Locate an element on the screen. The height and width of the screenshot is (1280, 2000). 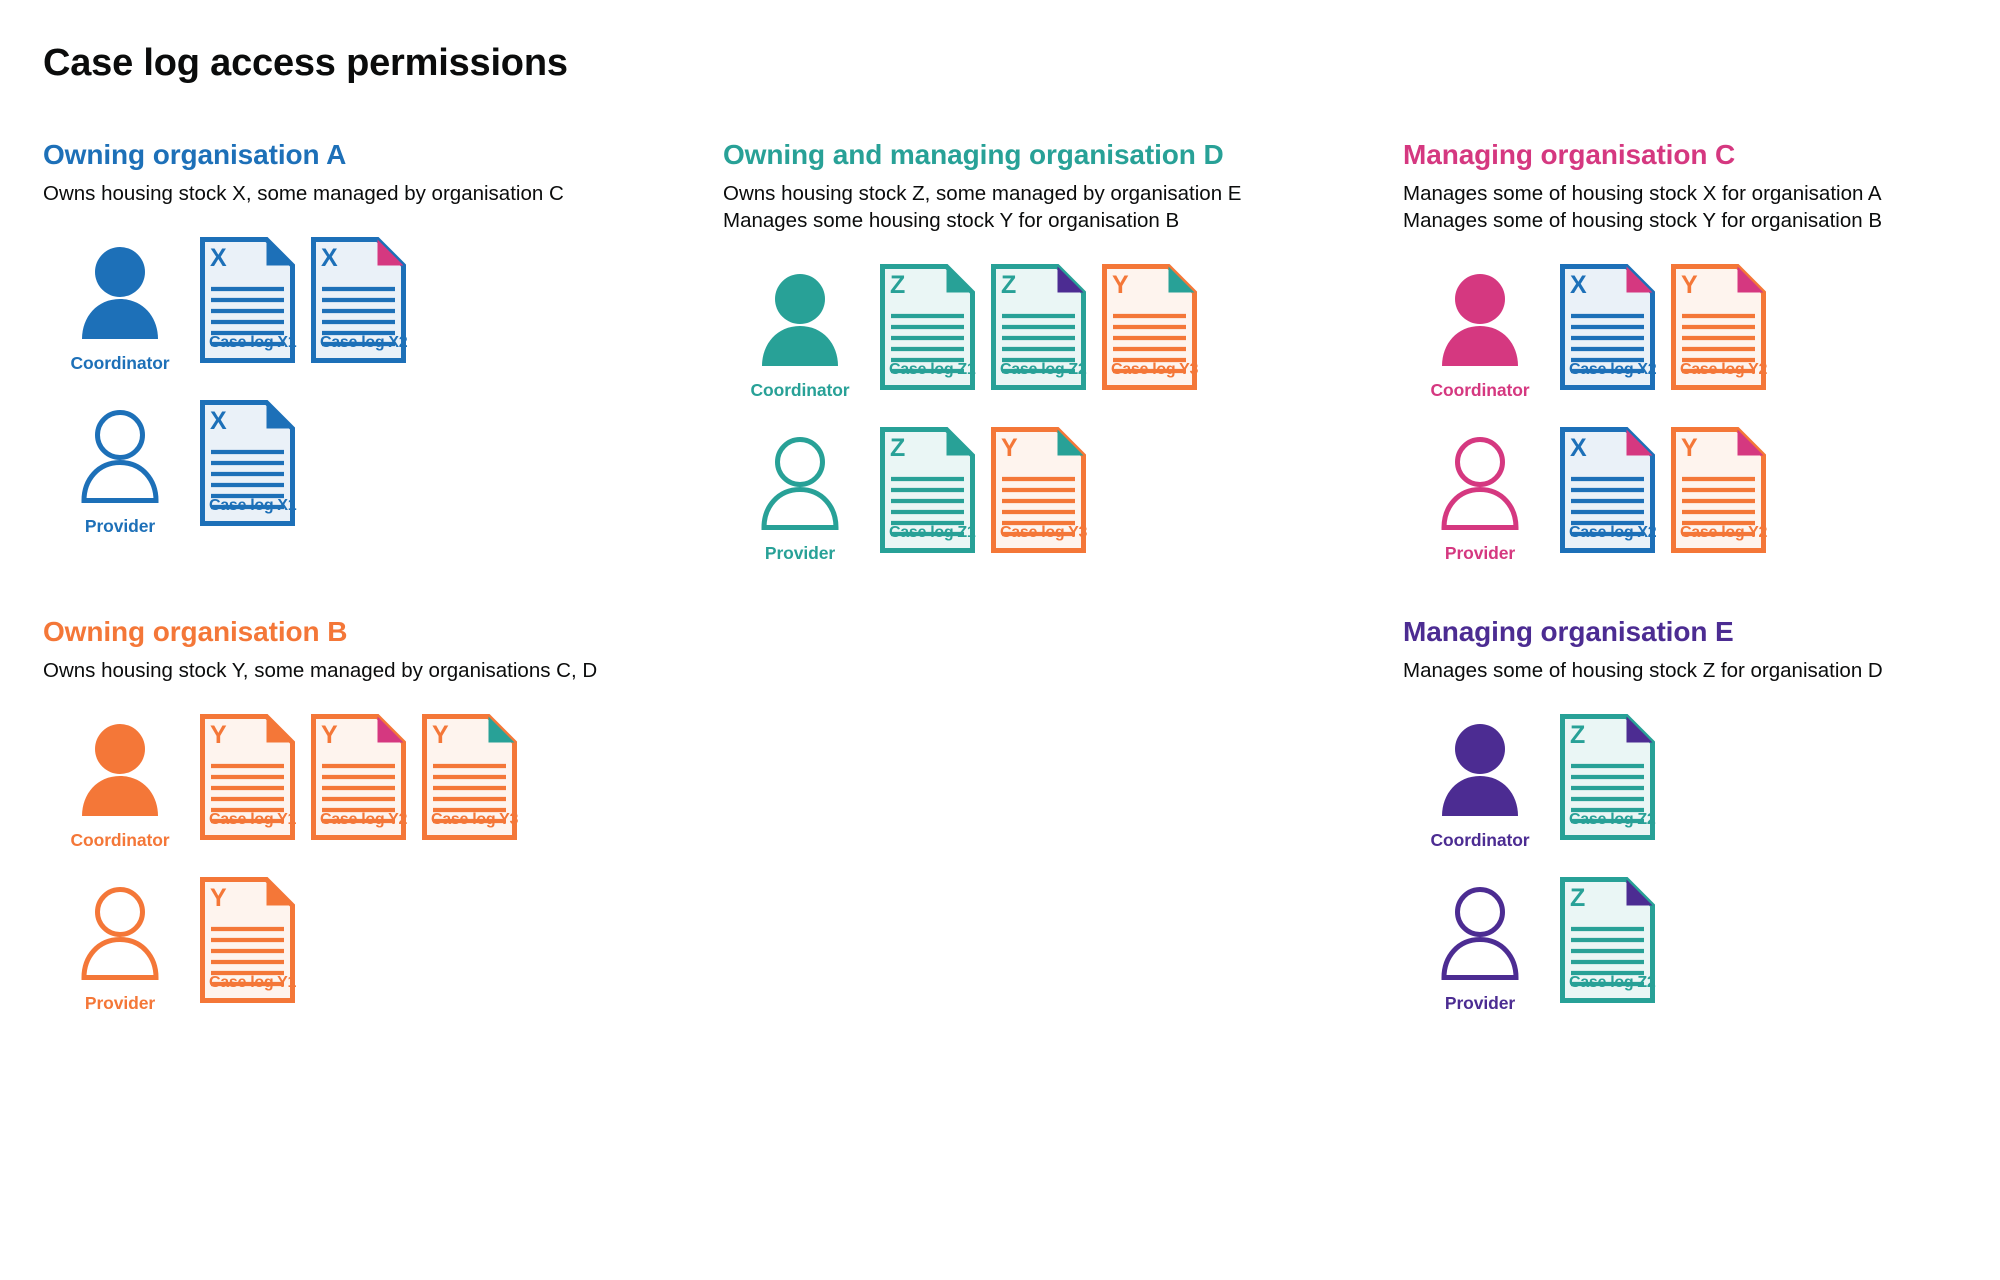
role-row-coordinator: Coordinator X Case log X1 X Case log X2 is located at coordinates (380, 304).